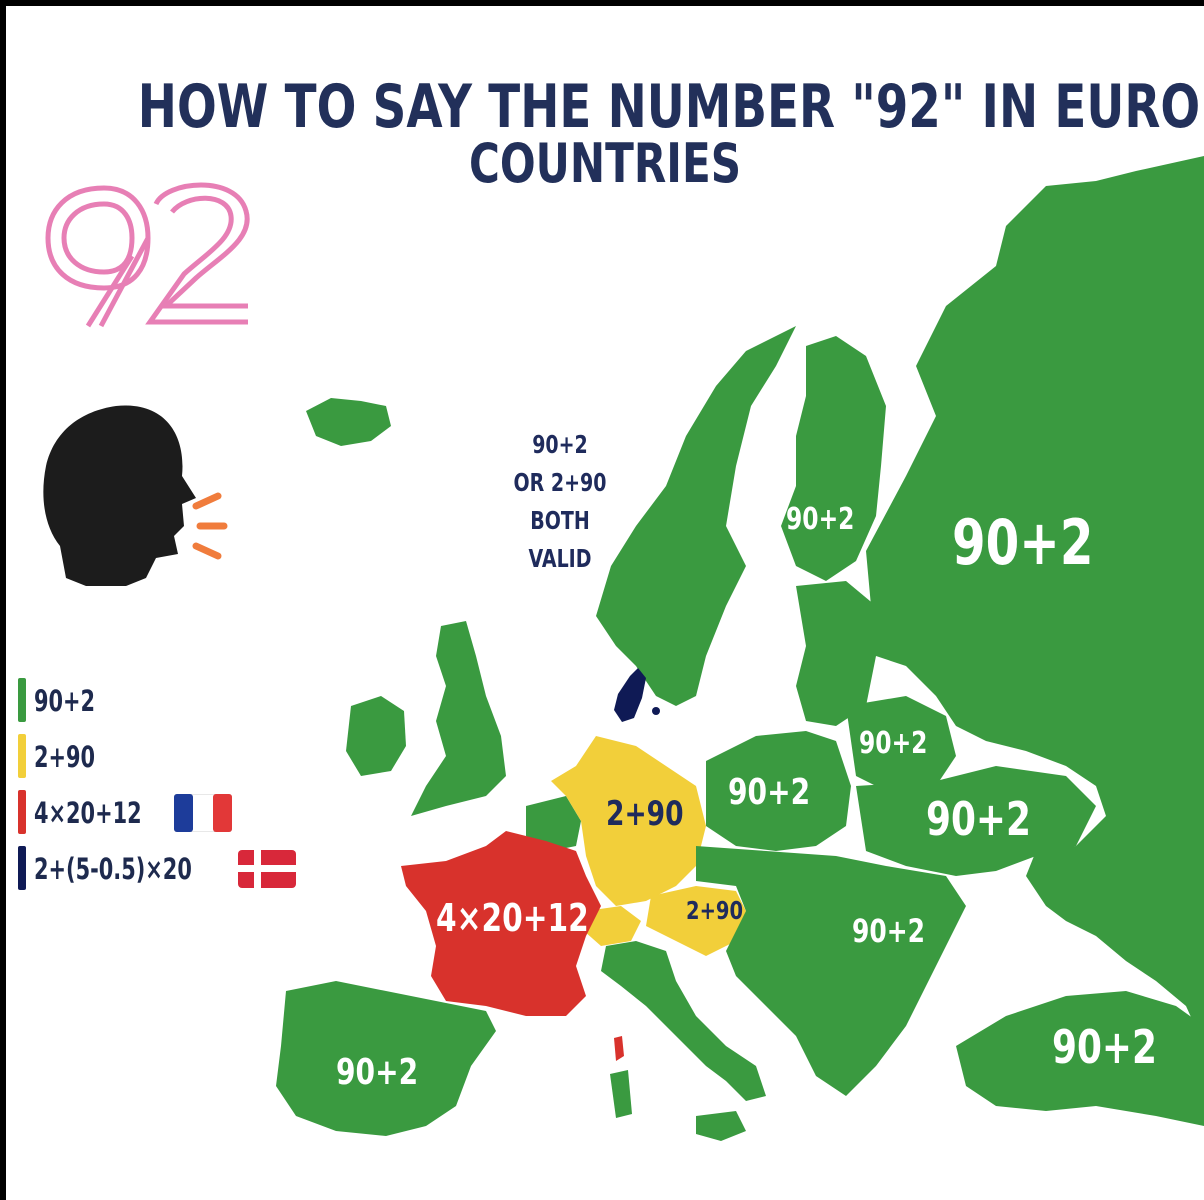 Image resolution: width=1204 pixels, height=1200 pixels. What do you see at coordinates (560, 502) in the screenshot?
I see `scandinavia-note: 90+2 OR 2+90 BOTH VALID` at bounding box center [560, 502].